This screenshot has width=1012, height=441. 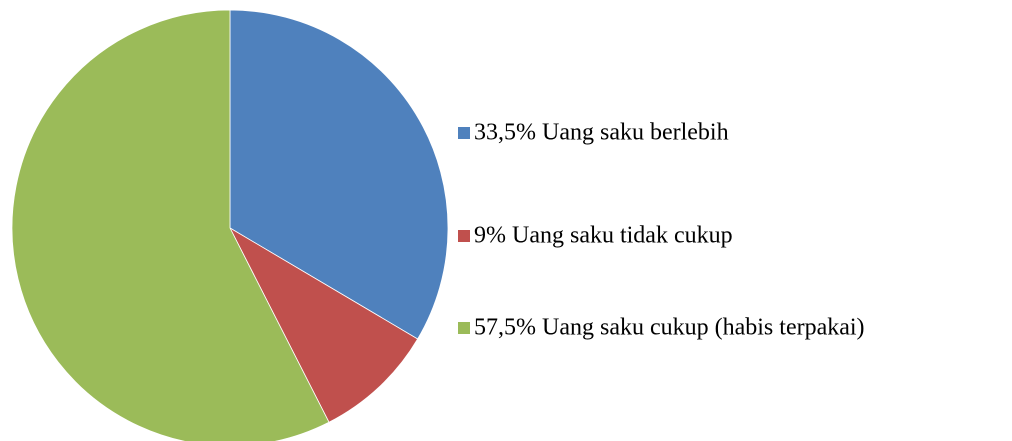 I want to click on legend-label: 9% Uang saku tidak cukup, so click(x=603, y=236).